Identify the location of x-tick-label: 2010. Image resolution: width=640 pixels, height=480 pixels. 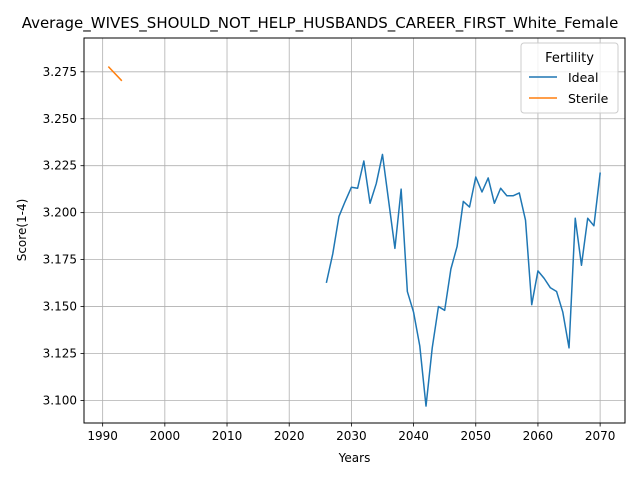
(227, 436).